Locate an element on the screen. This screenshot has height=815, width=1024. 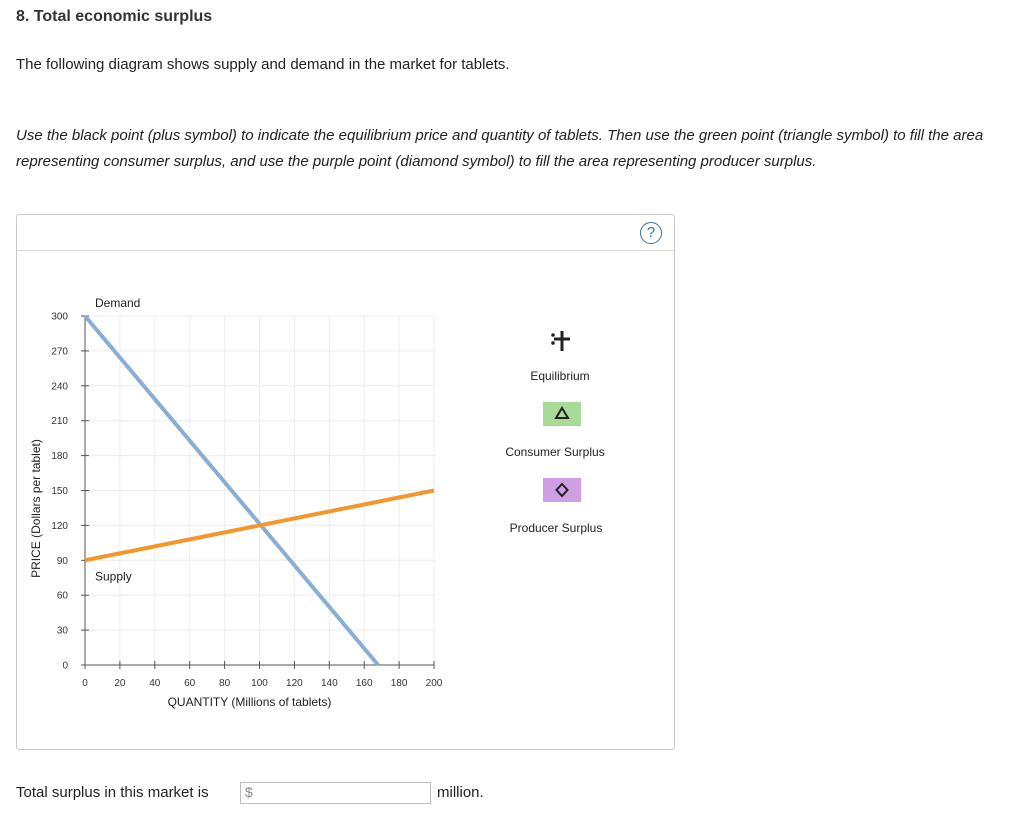
grid-lines is located at coordinates (260, 490).